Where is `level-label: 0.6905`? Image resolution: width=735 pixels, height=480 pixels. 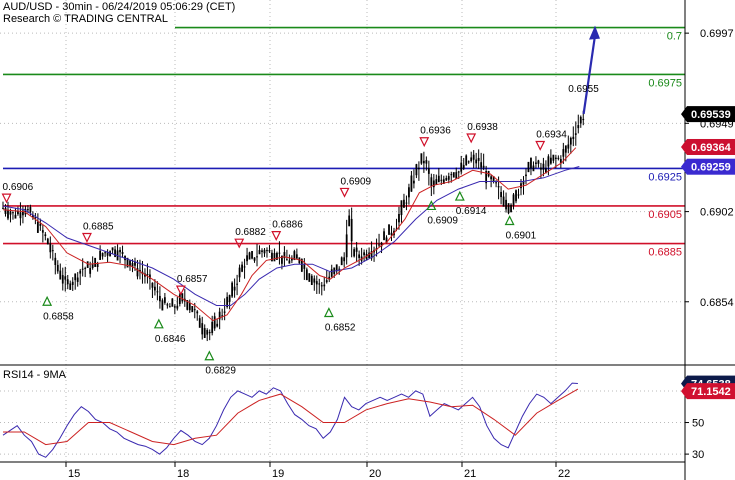 level-label: 0.6905 is located at coordinates (665, 215).